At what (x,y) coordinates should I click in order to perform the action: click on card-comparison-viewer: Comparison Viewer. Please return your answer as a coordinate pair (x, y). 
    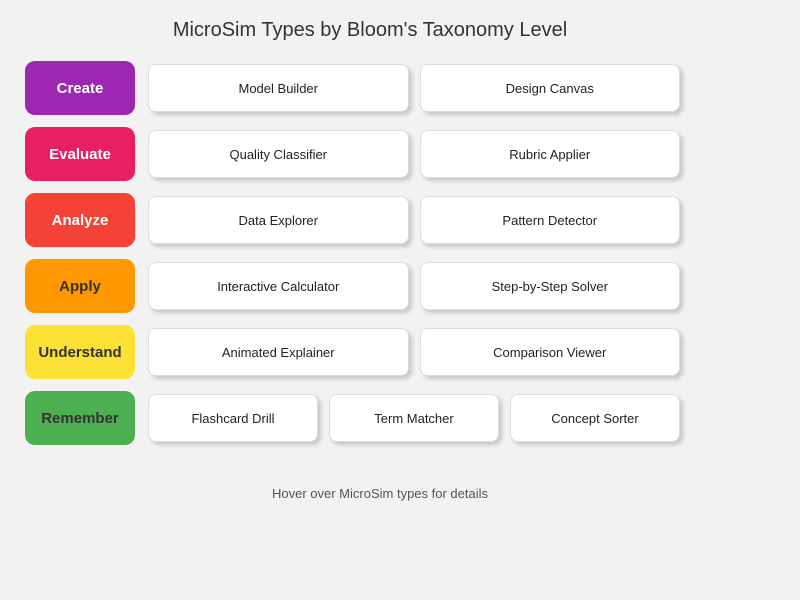
    Looking at the image, I should click on (549, 352).